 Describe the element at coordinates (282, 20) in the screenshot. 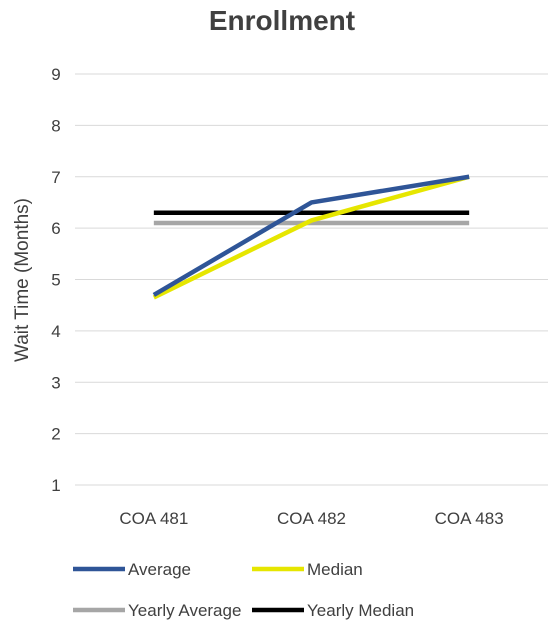

I see `chart-title: Enrollment` at that location.